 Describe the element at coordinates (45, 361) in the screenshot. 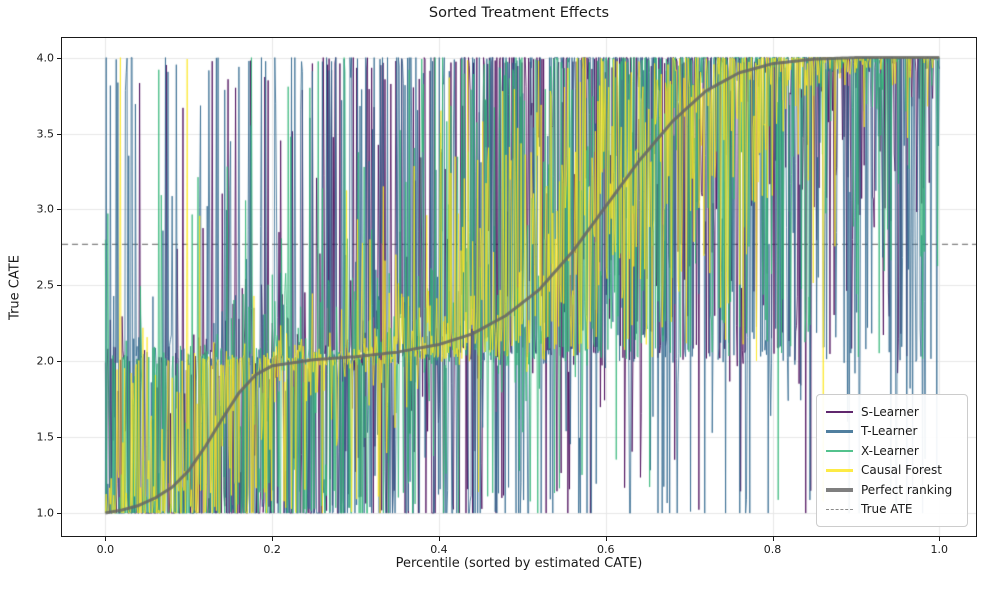

I see `y-tick-label: 2.0` at that location.